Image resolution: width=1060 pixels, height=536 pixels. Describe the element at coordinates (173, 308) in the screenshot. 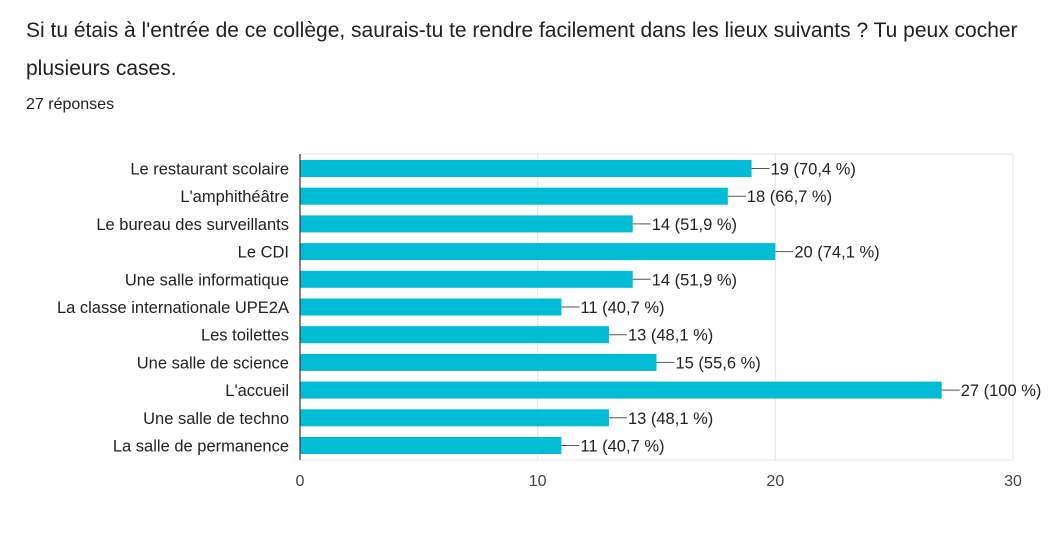

I see `category-label: La classe internationale UPE2A` at that location.